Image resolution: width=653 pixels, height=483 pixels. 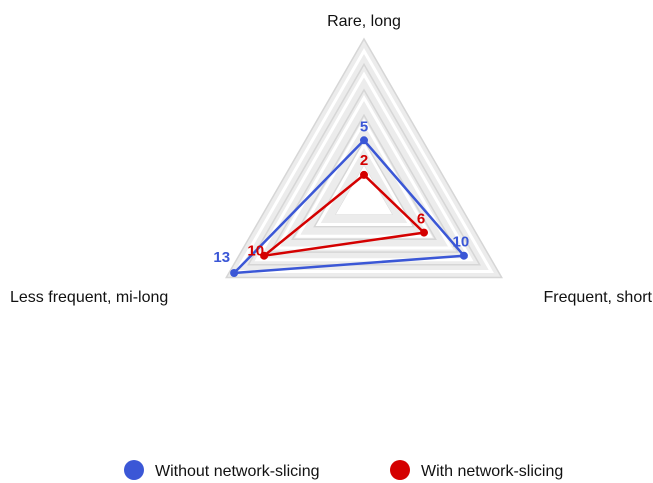 What do you see at coordinates (598, 297) in the screenshot?
I see `axis-label-frequent-short: Frequent, short` at bounding box center [598, 297].